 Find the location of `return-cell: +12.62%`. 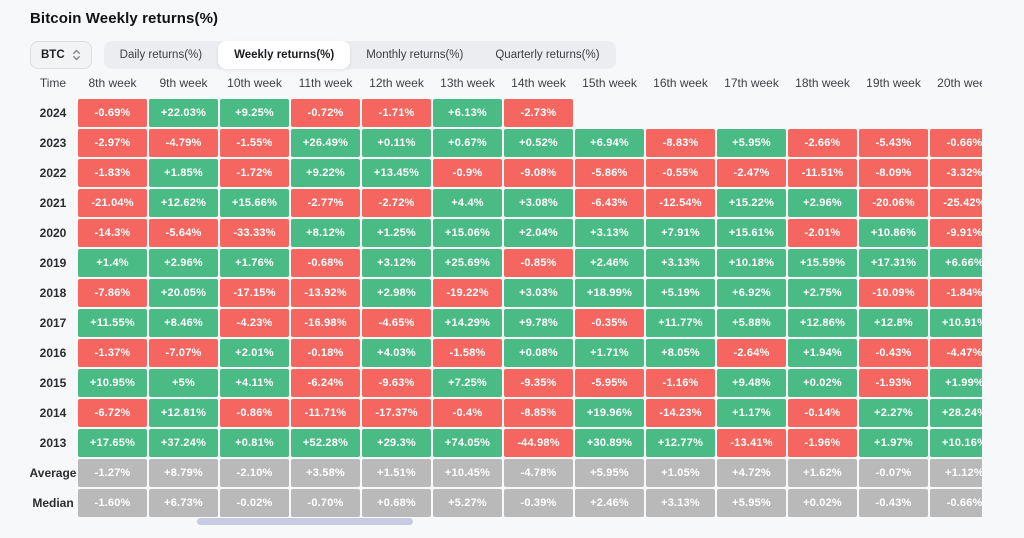

return-cell: +12.62% is located at coordinates (183, 203).